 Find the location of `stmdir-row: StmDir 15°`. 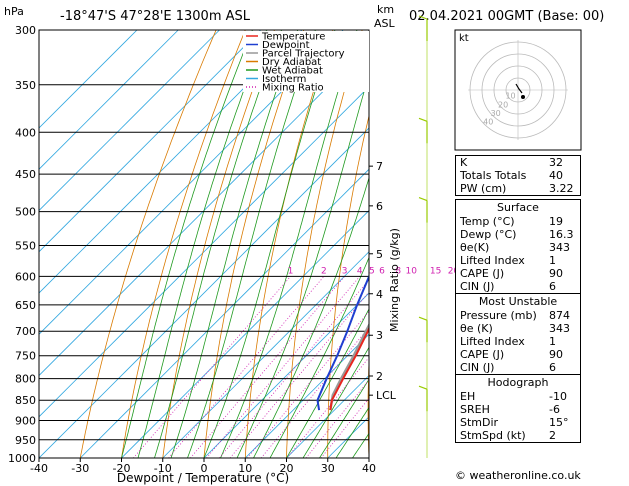

stmdir-row: StmDir 15° is located at coordinates (518, 422).